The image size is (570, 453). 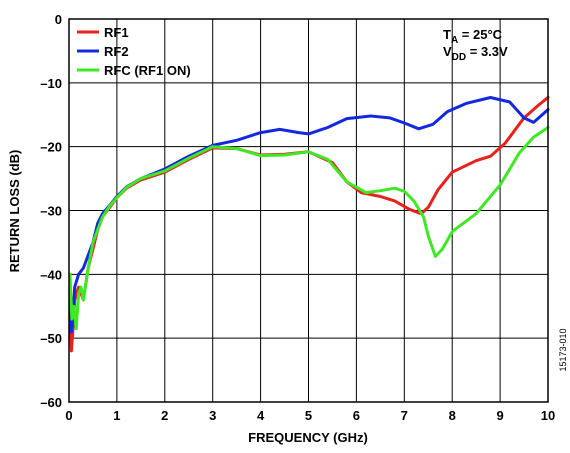 What do you see at coordinates (212, 415) in the screenshot?
I see `x-tick-label: 3` at bounding box center [212, 415].